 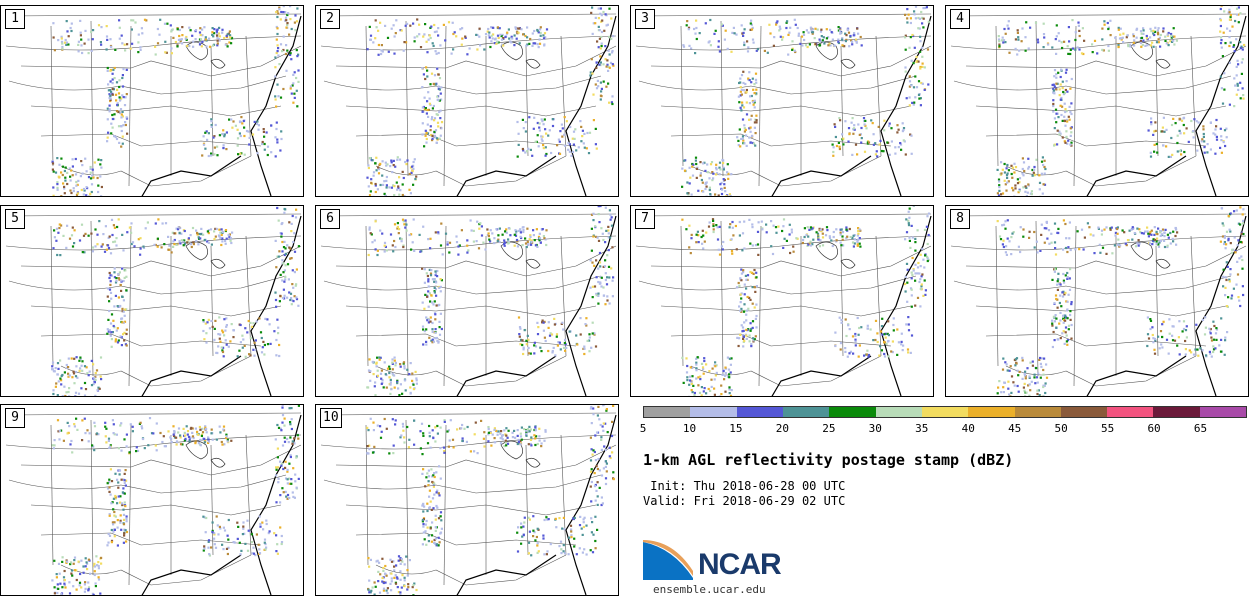 I want to click on colorbar-tick-label: 55, so click(x=1107, y=428).